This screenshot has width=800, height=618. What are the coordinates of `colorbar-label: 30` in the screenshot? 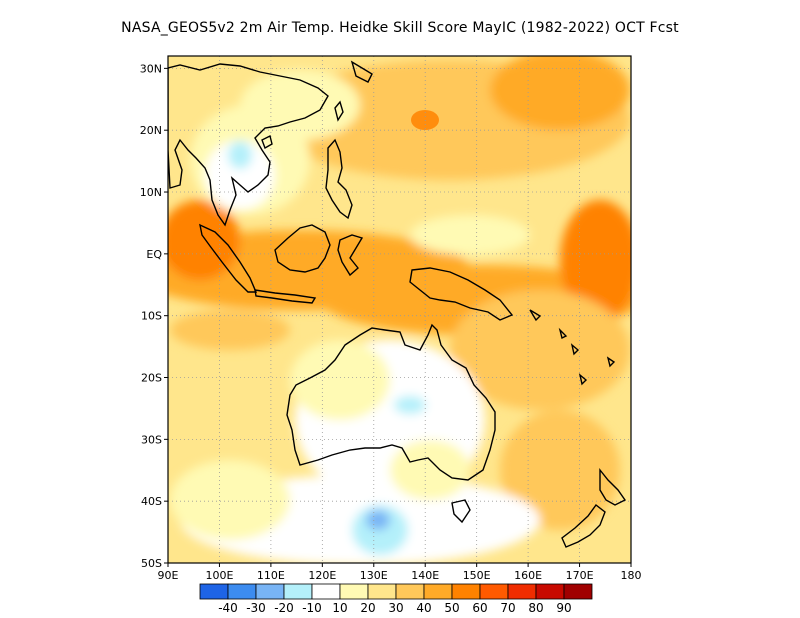 It's located at (395, 608).